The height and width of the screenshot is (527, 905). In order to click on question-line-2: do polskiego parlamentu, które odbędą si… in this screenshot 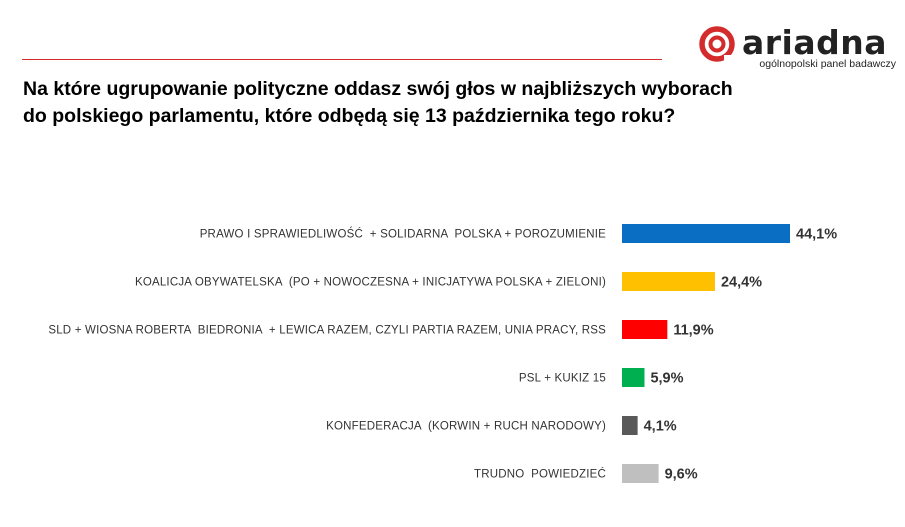, I will do `click(349, 116)`.